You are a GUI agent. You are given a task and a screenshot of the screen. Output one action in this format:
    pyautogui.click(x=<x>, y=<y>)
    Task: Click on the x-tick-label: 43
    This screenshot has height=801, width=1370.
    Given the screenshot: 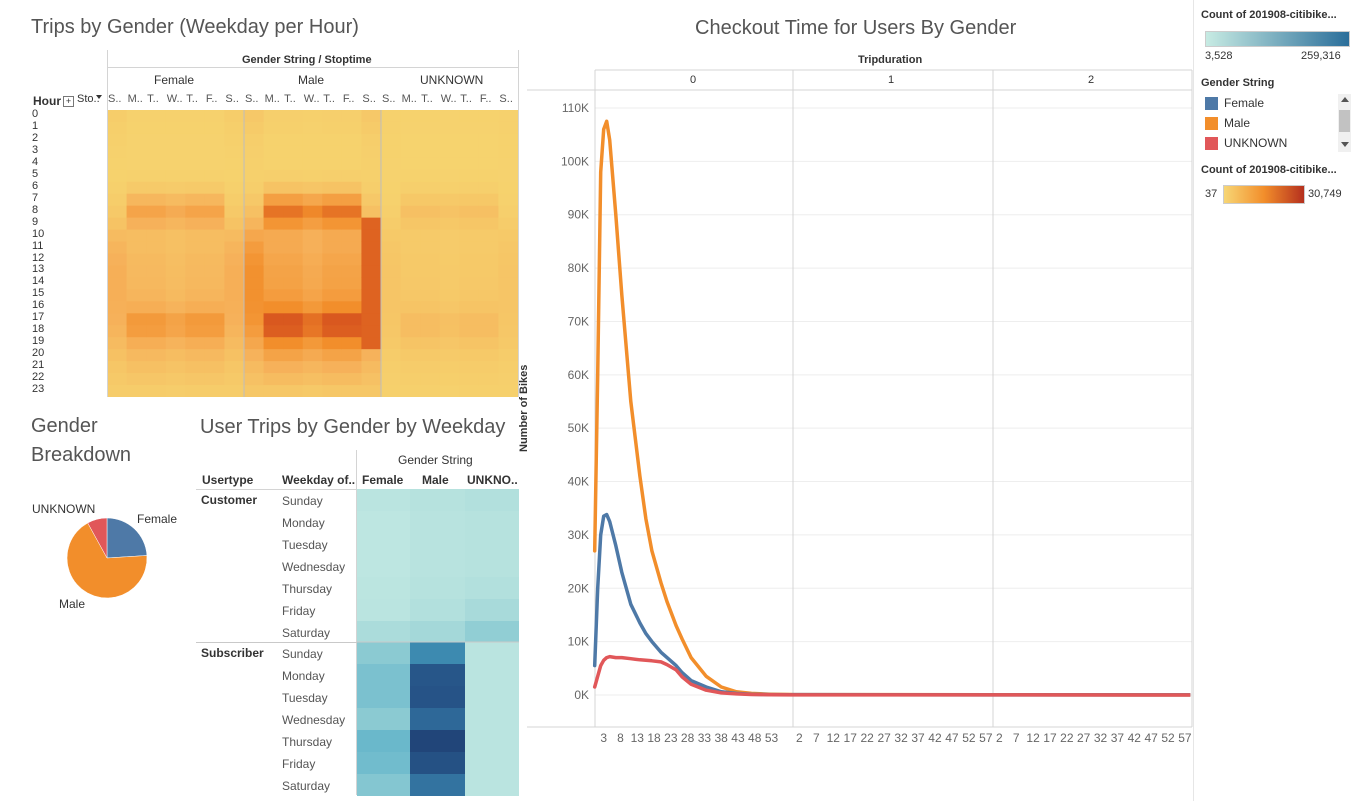 What is the action you would take?
    pyautogui.click(x=738, y=738)
    